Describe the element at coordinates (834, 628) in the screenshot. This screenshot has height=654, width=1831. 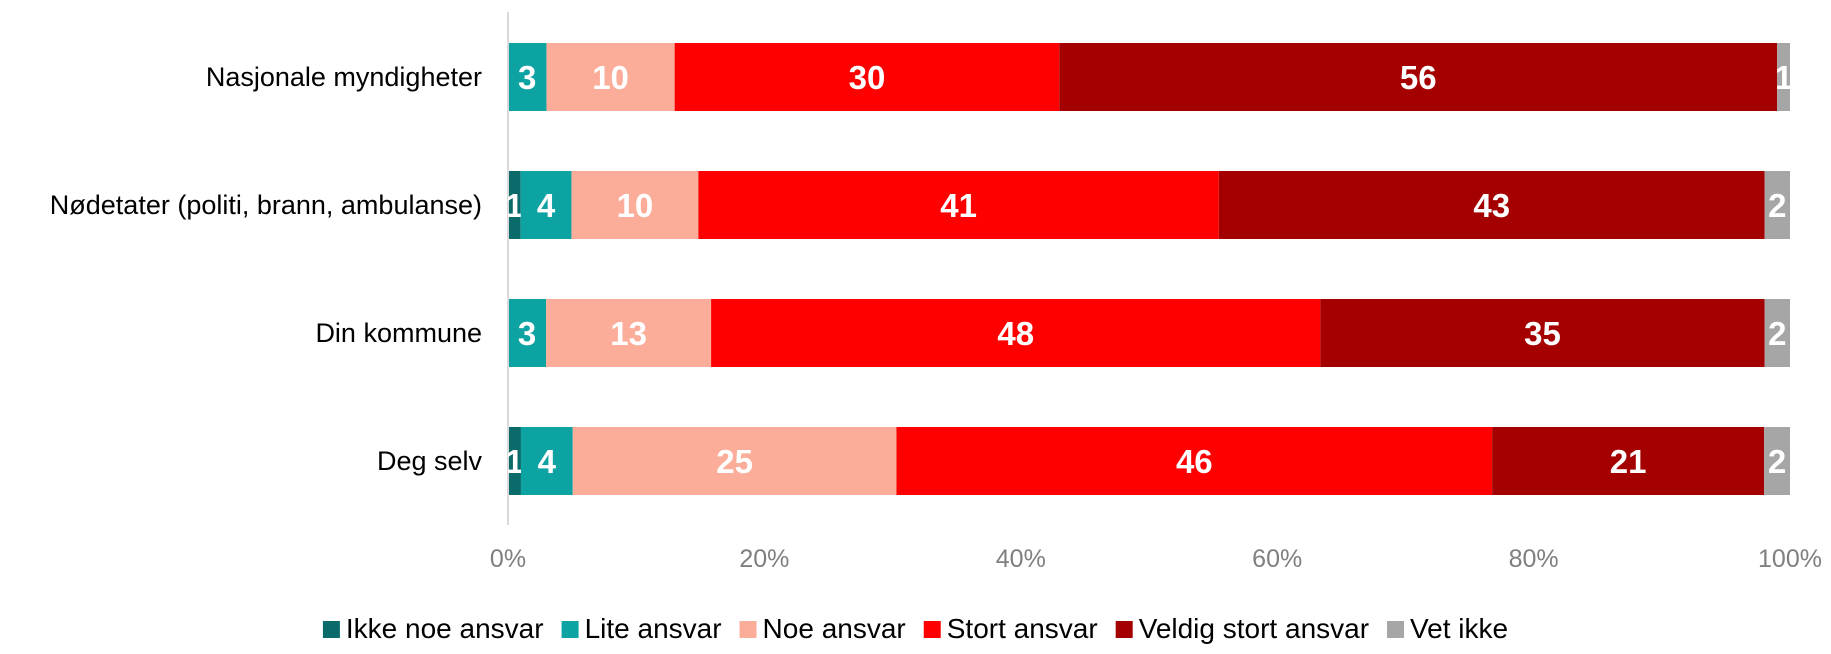
I see `legend-label: Noe ansvar` at that location.